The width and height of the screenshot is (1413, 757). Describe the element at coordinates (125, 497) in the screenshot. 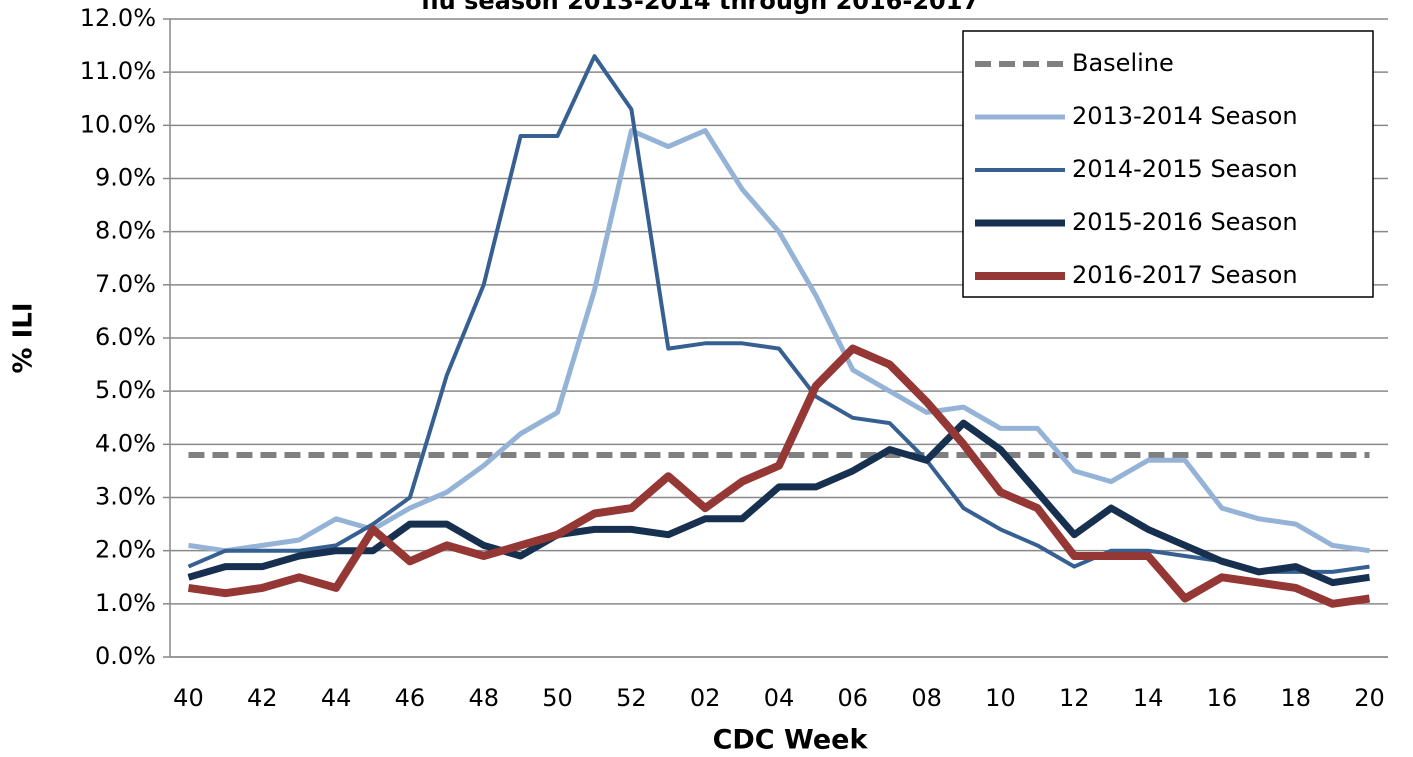

I see `y-tick-label: 3.0%` at that location.